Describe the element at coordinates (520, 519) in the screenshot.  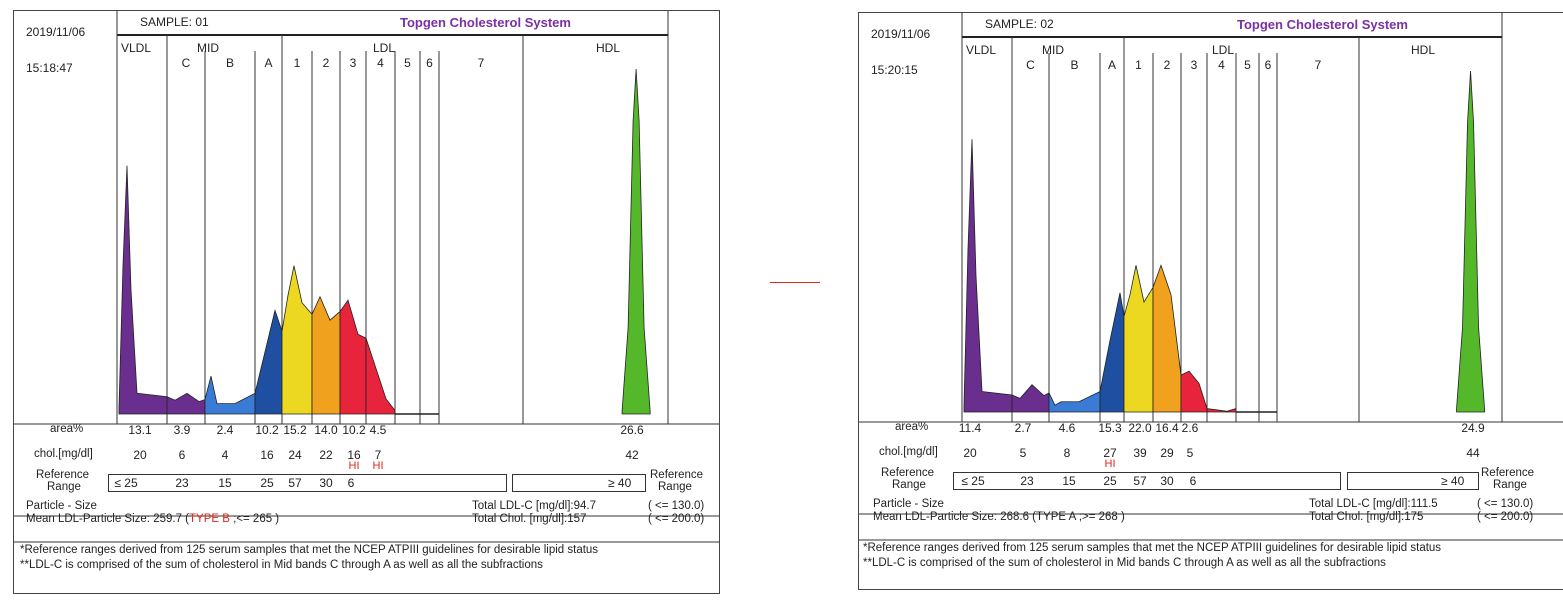
I see `total-chol-label: Total Chol. [mg/dl]:` at that location.